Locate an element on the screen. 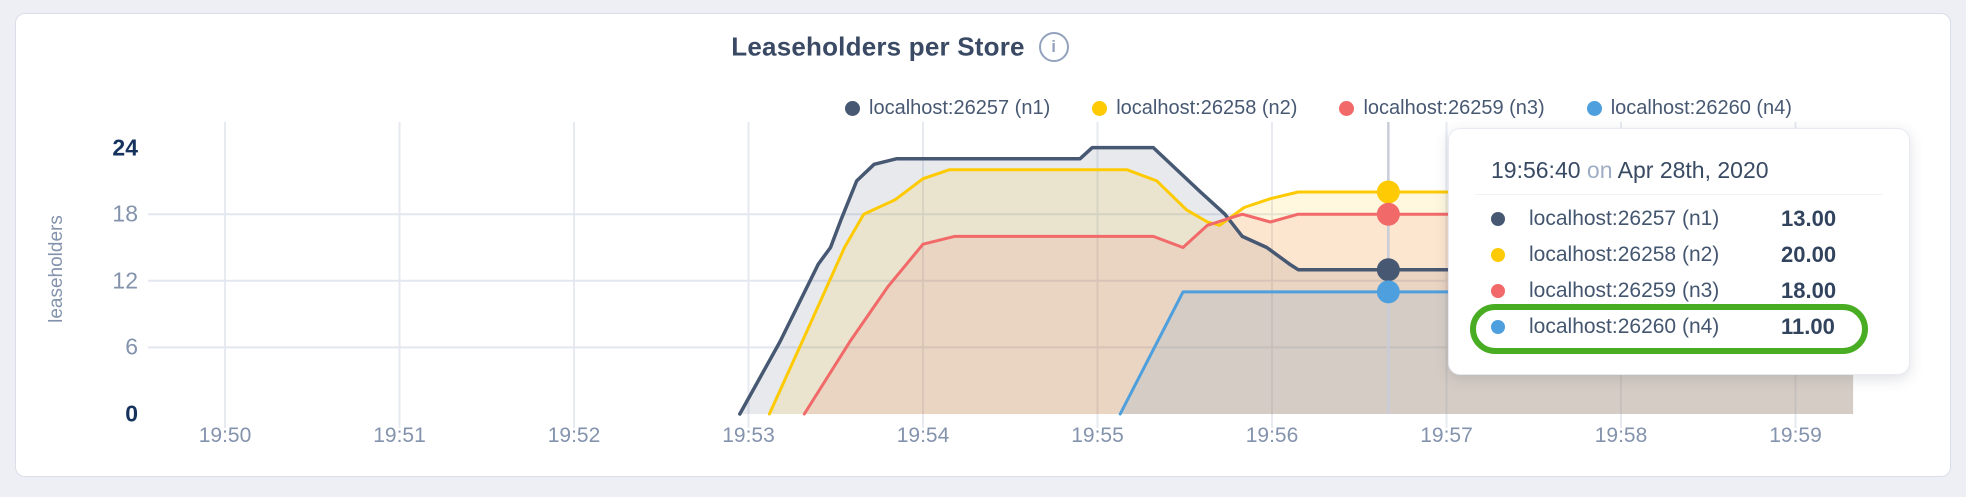  x-tick-label: 19:55 is located at coordinates (1097, 435).